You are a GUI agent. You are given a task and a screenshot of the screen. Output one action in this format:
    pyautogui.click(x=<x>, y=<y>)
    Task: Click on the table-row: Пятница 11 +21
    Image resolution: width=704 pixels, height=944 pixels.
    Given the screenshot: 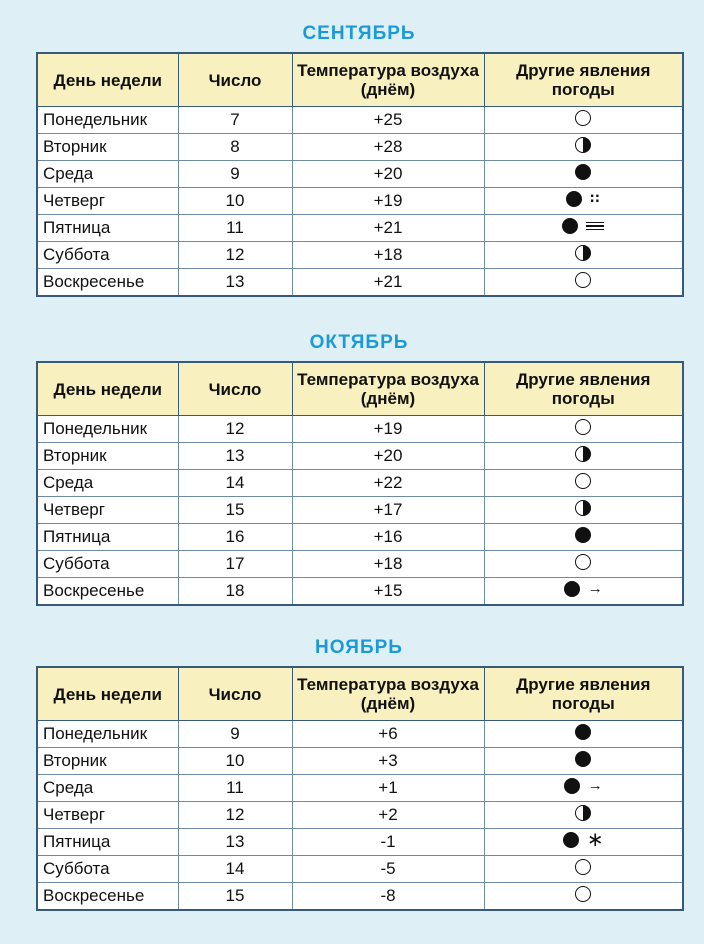 What is the action you would take?
    pyautogui.click(x=360, y=228)
    